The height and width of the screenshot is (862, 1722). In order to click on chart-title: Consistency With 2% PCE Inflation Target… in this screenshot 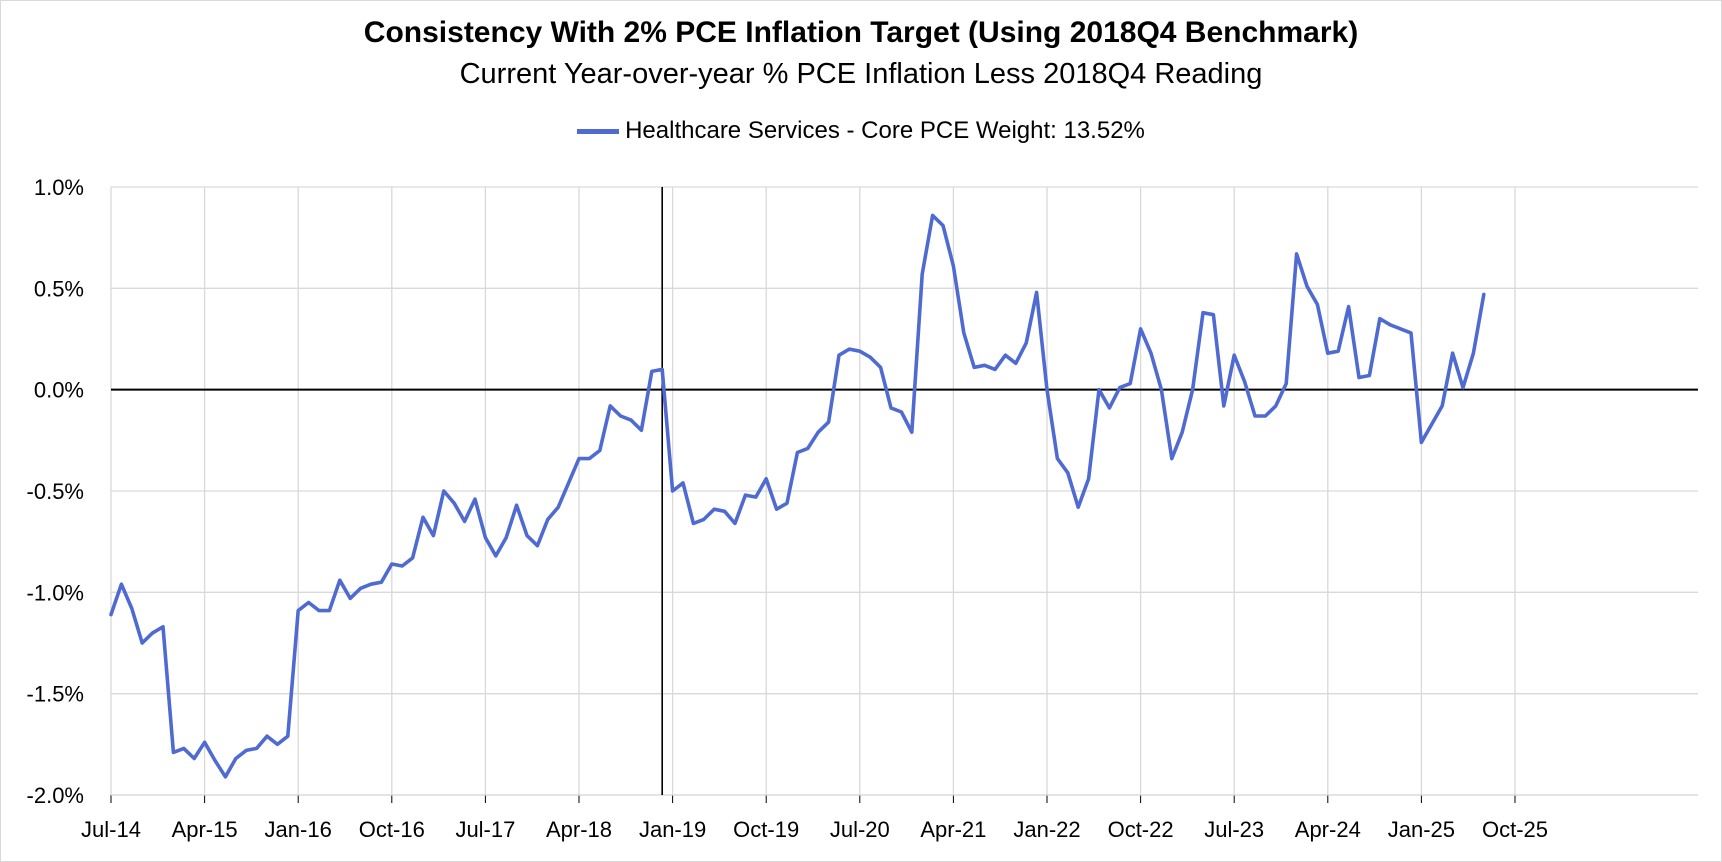, I will do `click(861, 32)`.